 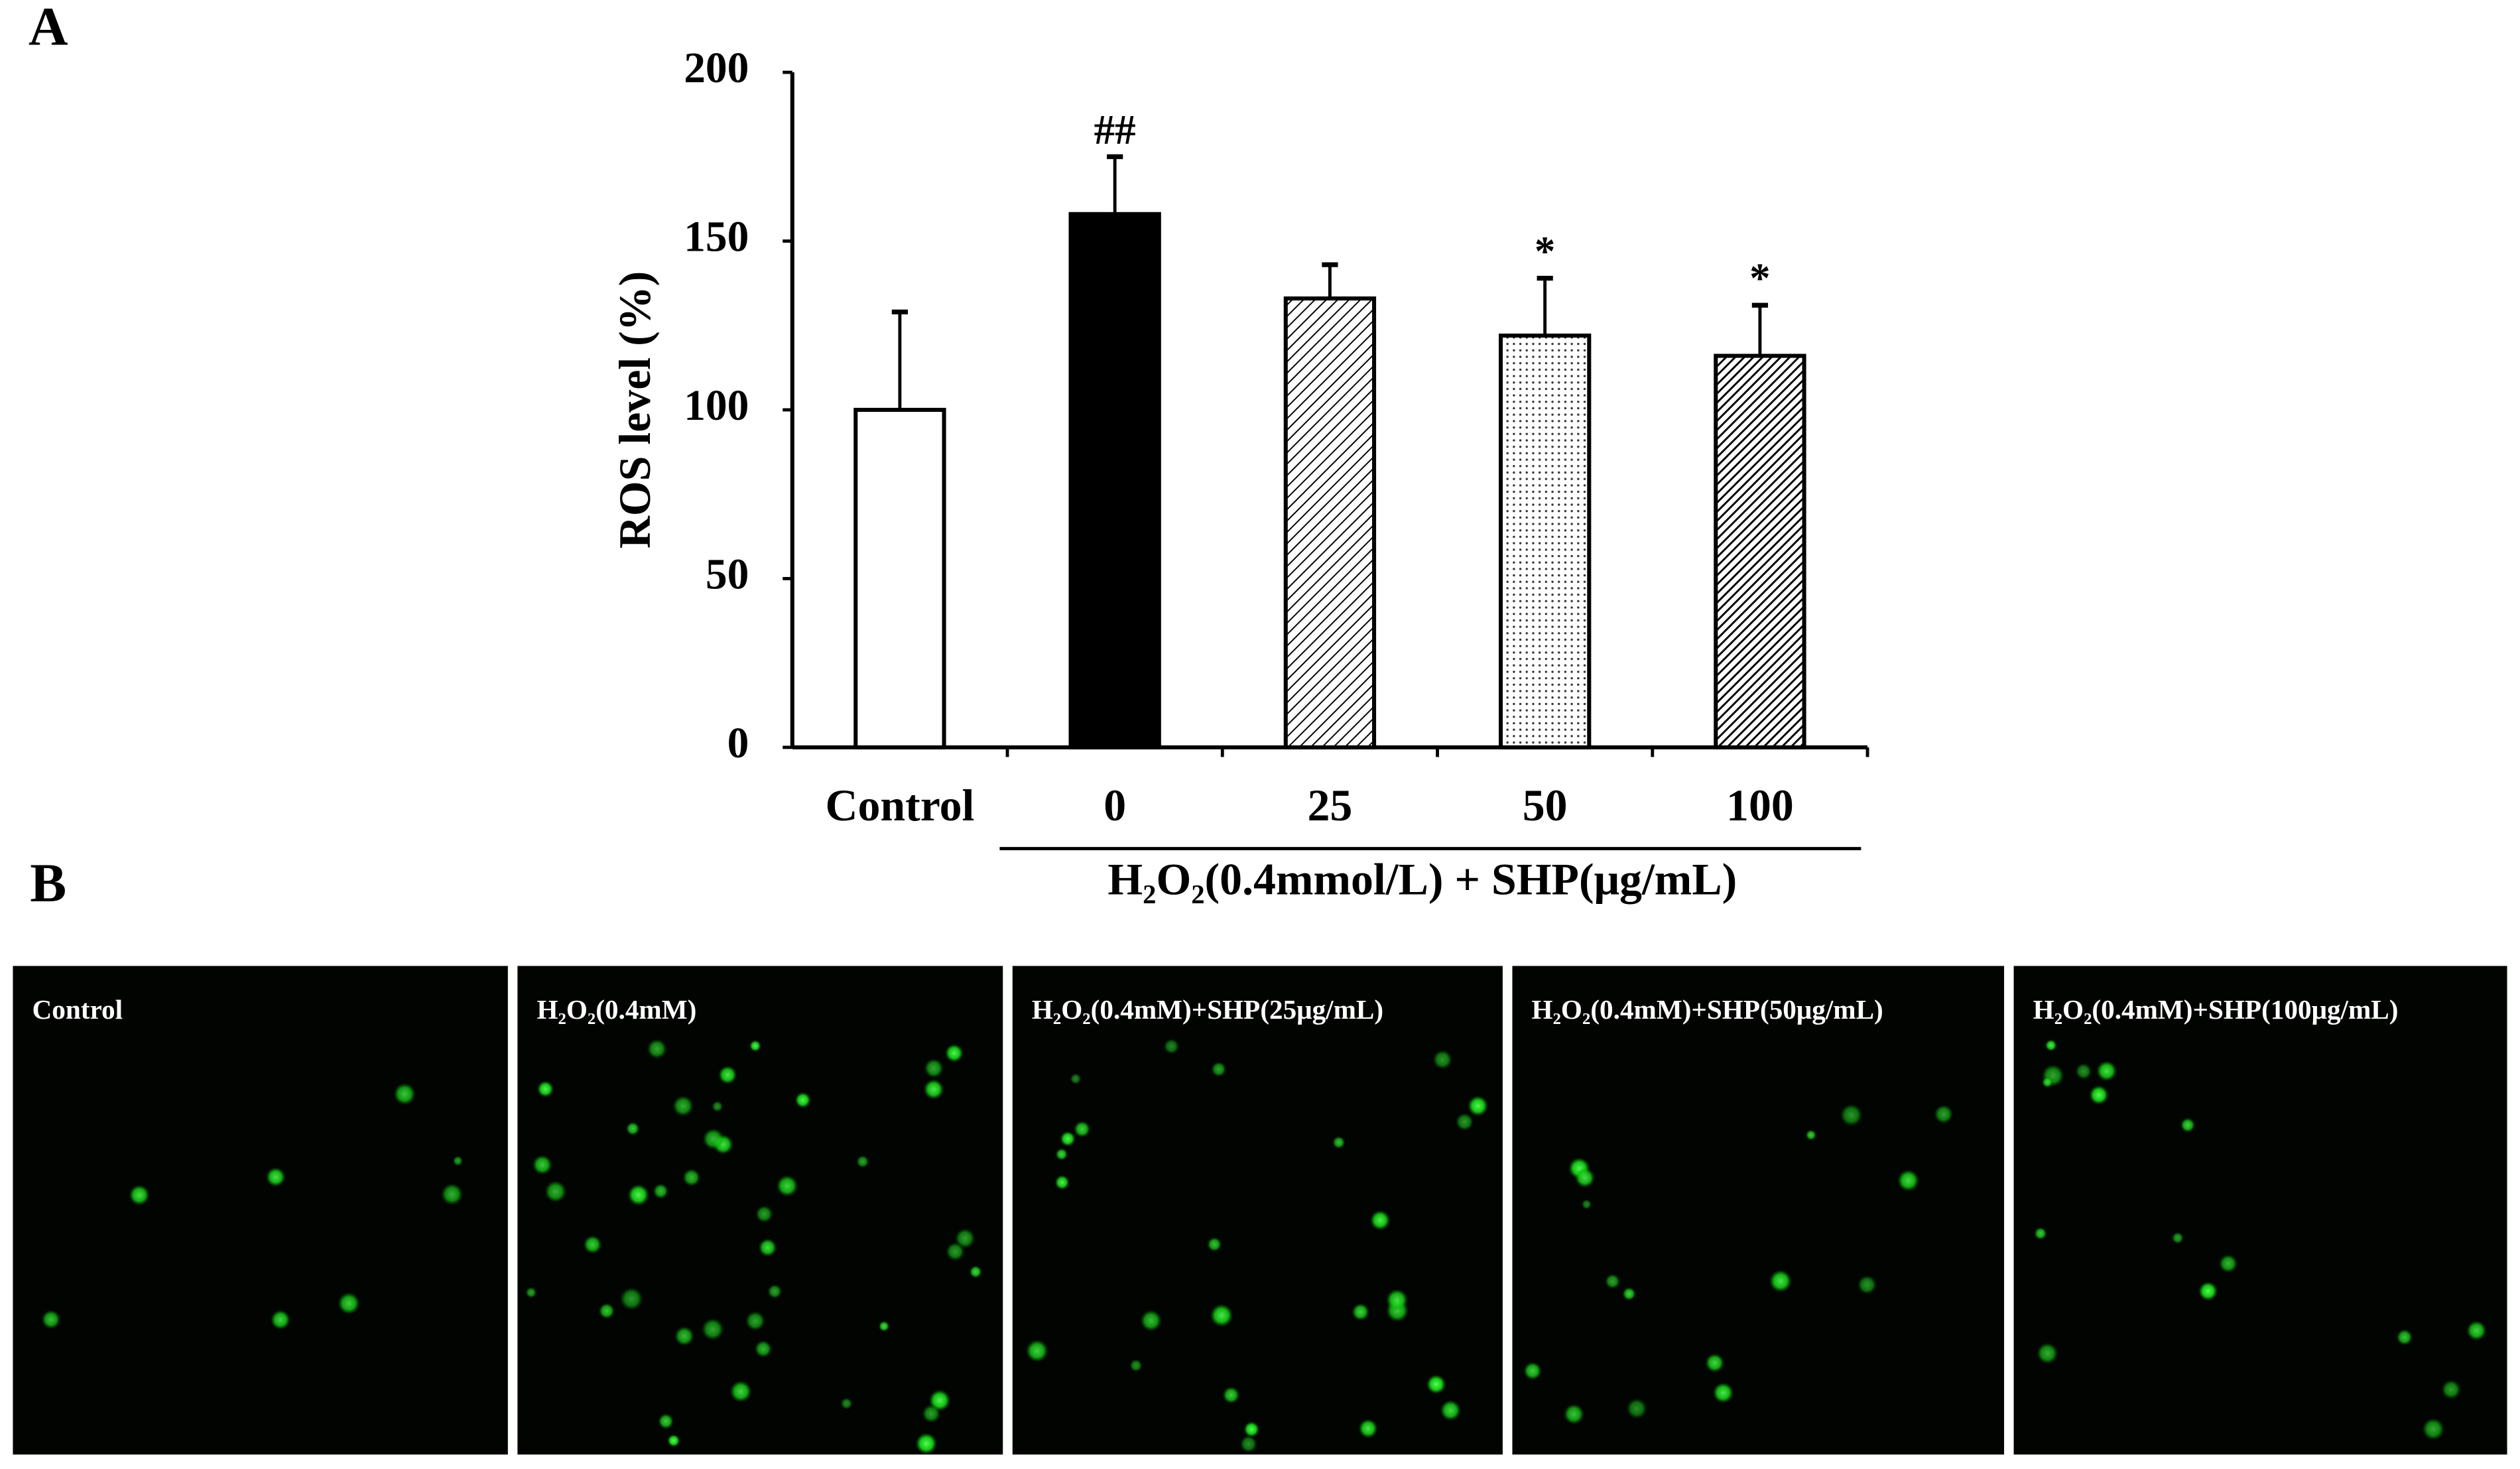 I want to click on x-tick-label: 100, so click(x=1760, y=805).